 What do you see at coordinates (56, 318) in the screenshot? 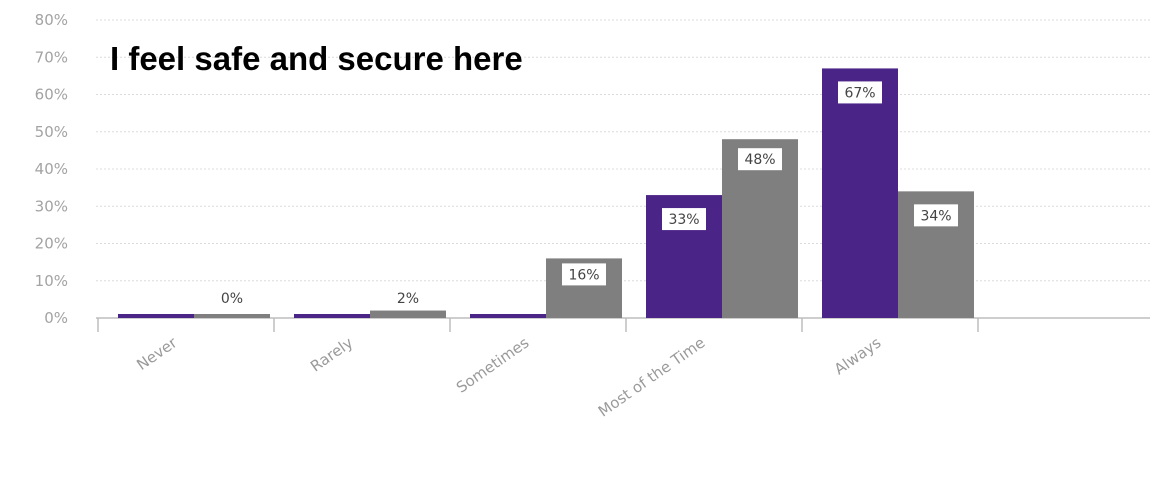
I see `y-tick-label: 0%` at bounding box center [56, 318].